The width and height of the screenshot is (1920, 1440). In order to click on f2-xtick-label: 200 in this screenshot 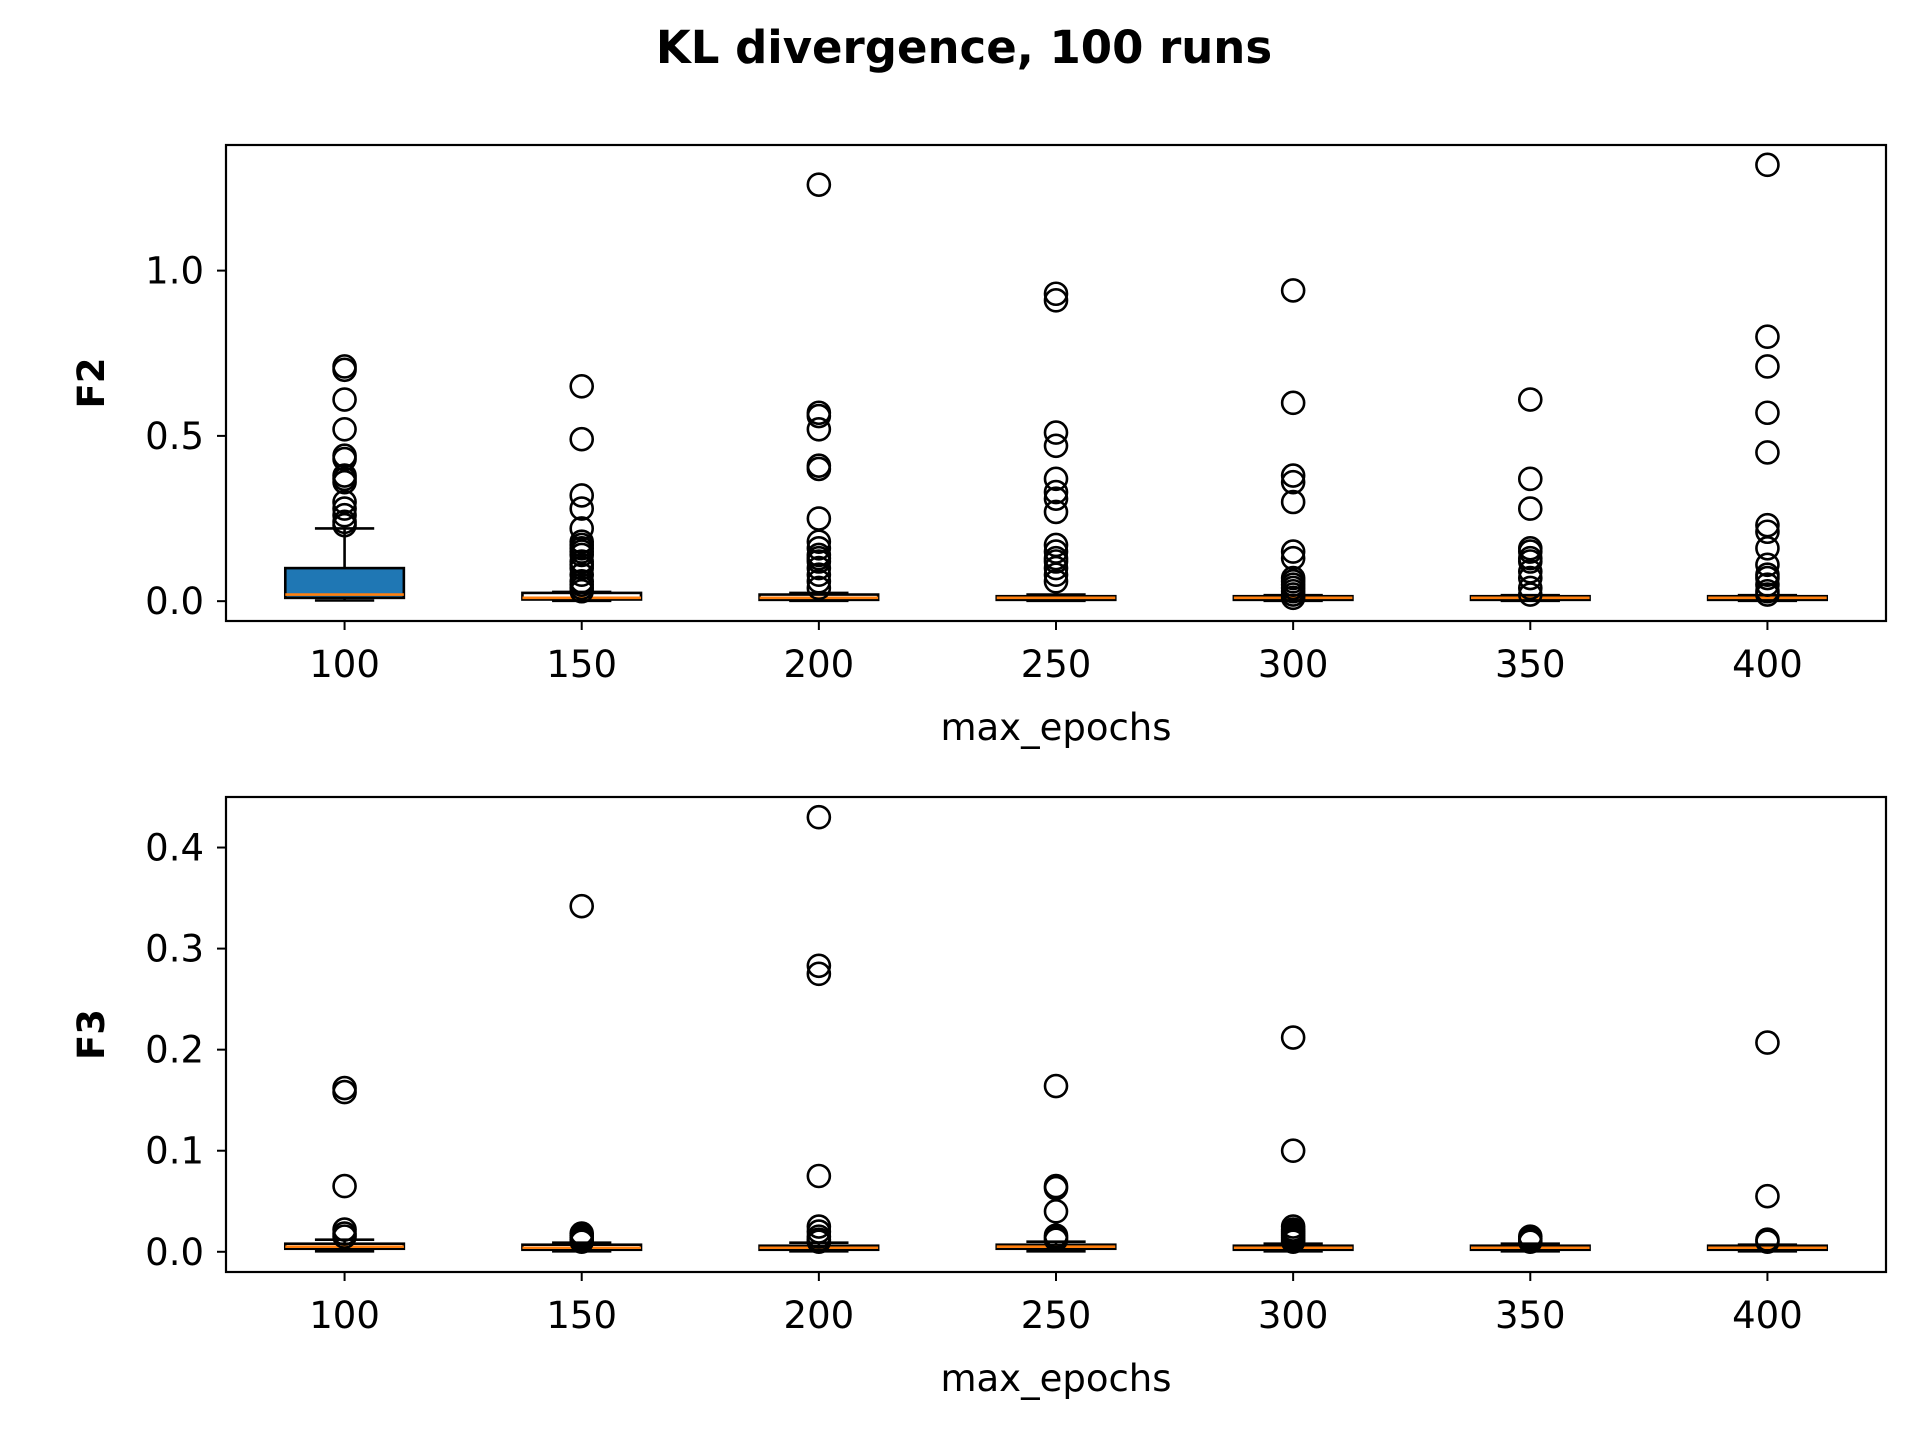, I will do `click(819, 664)`.